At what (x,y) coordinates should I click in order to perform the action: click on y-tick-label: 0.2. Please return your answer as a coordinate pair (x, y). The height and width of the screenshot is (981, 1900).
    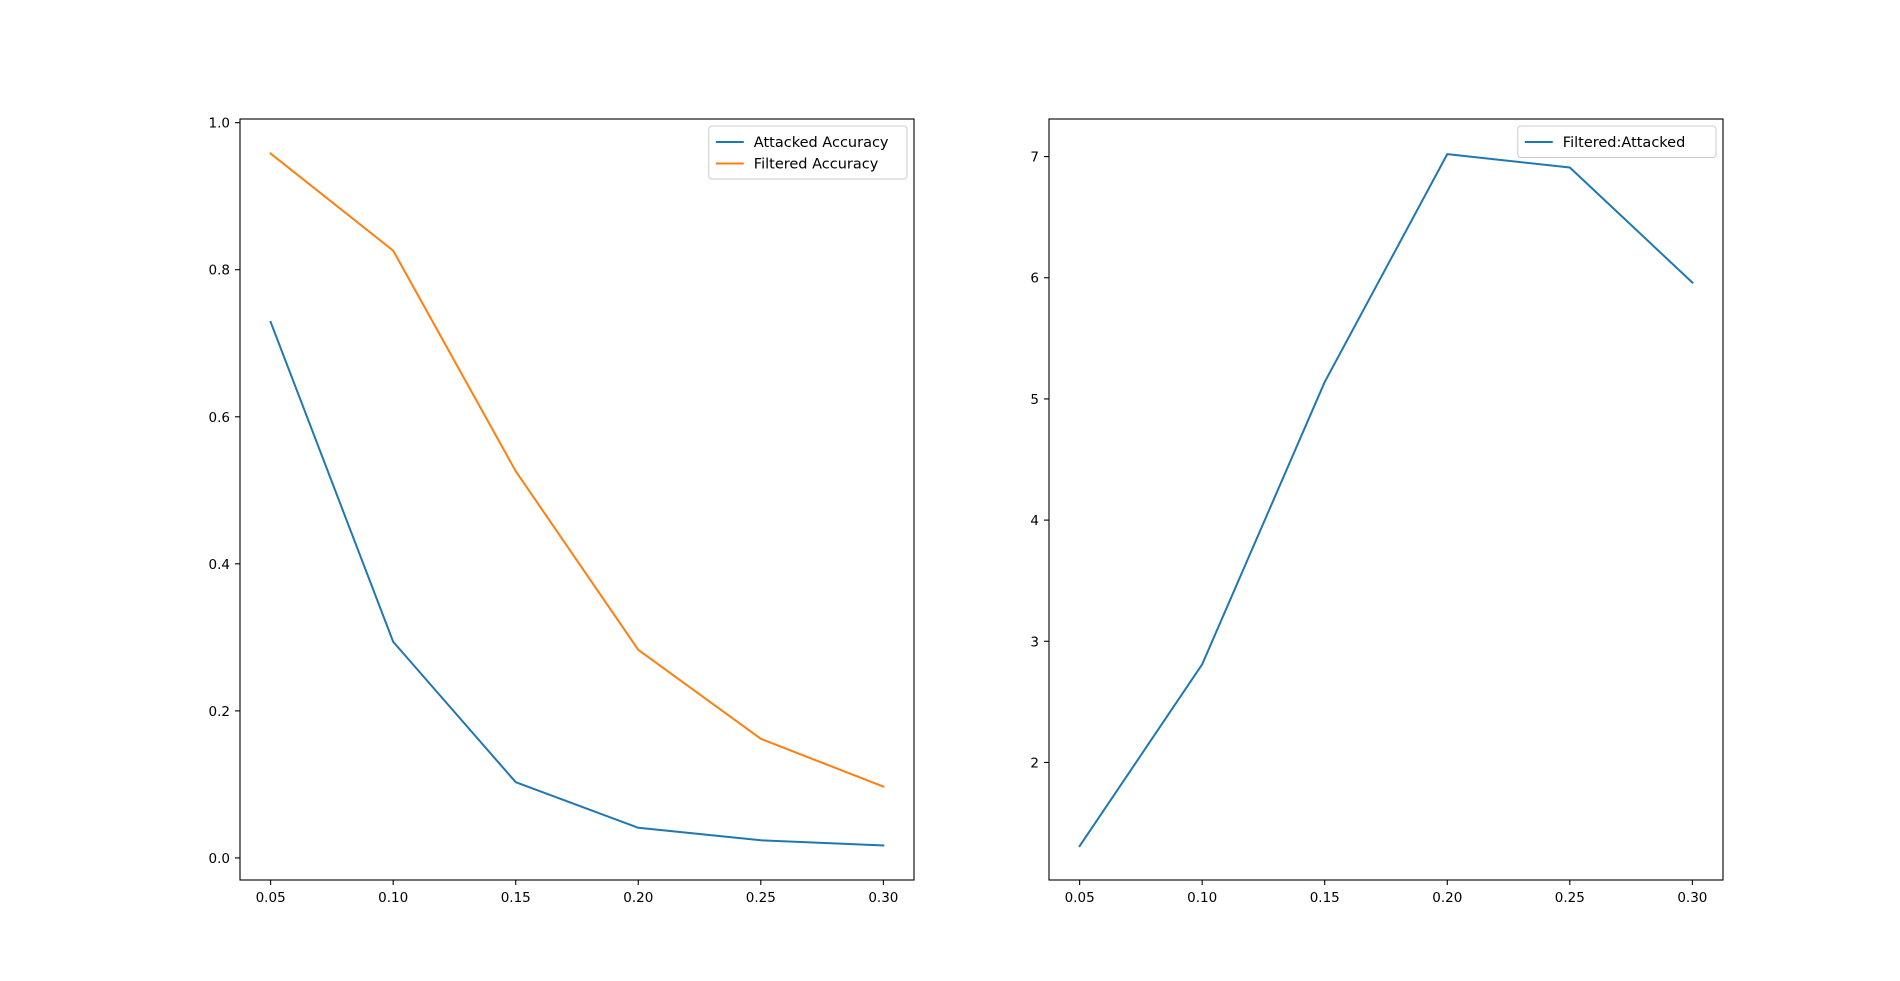
    Looking at the image, I should click on (219, 712).